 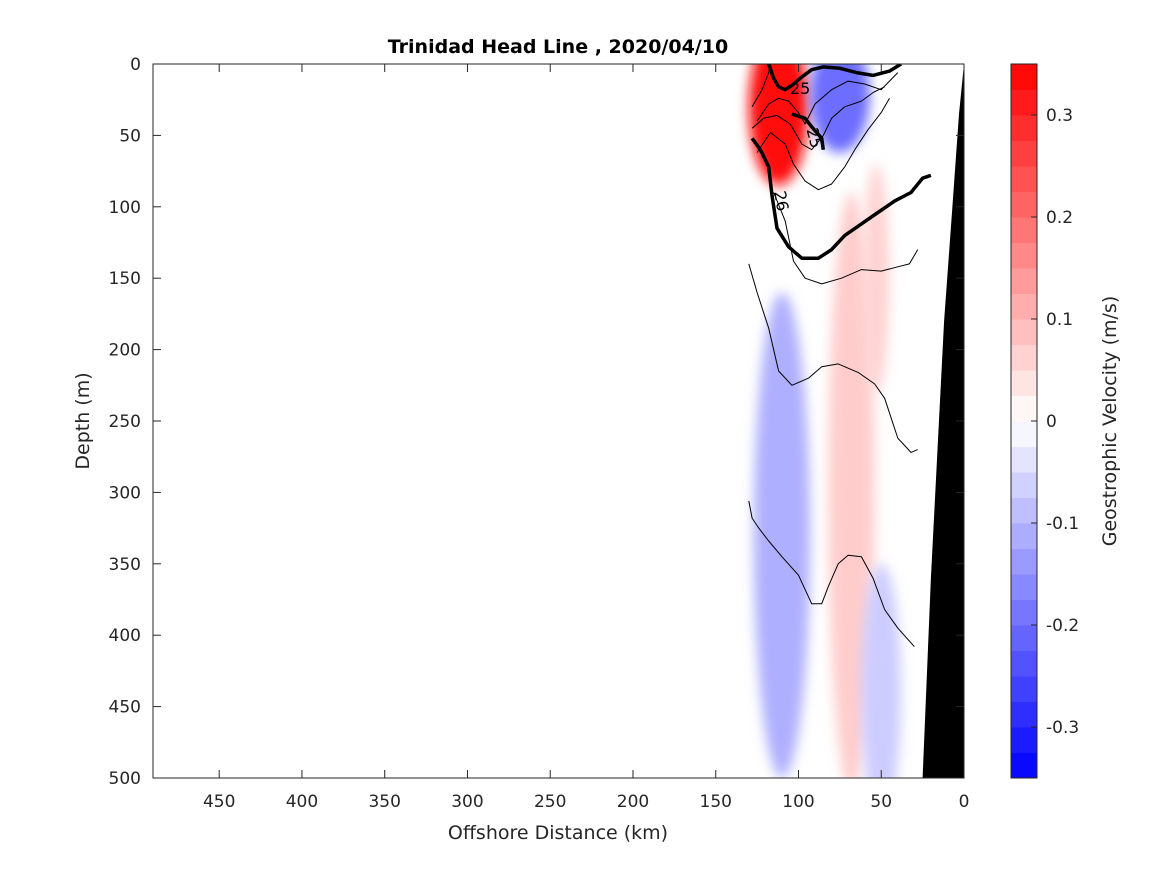 What do you see at coordinates (125, 565) in the screenshot?
I see `y-tick-label: 350` at bounding box center [125, 565].